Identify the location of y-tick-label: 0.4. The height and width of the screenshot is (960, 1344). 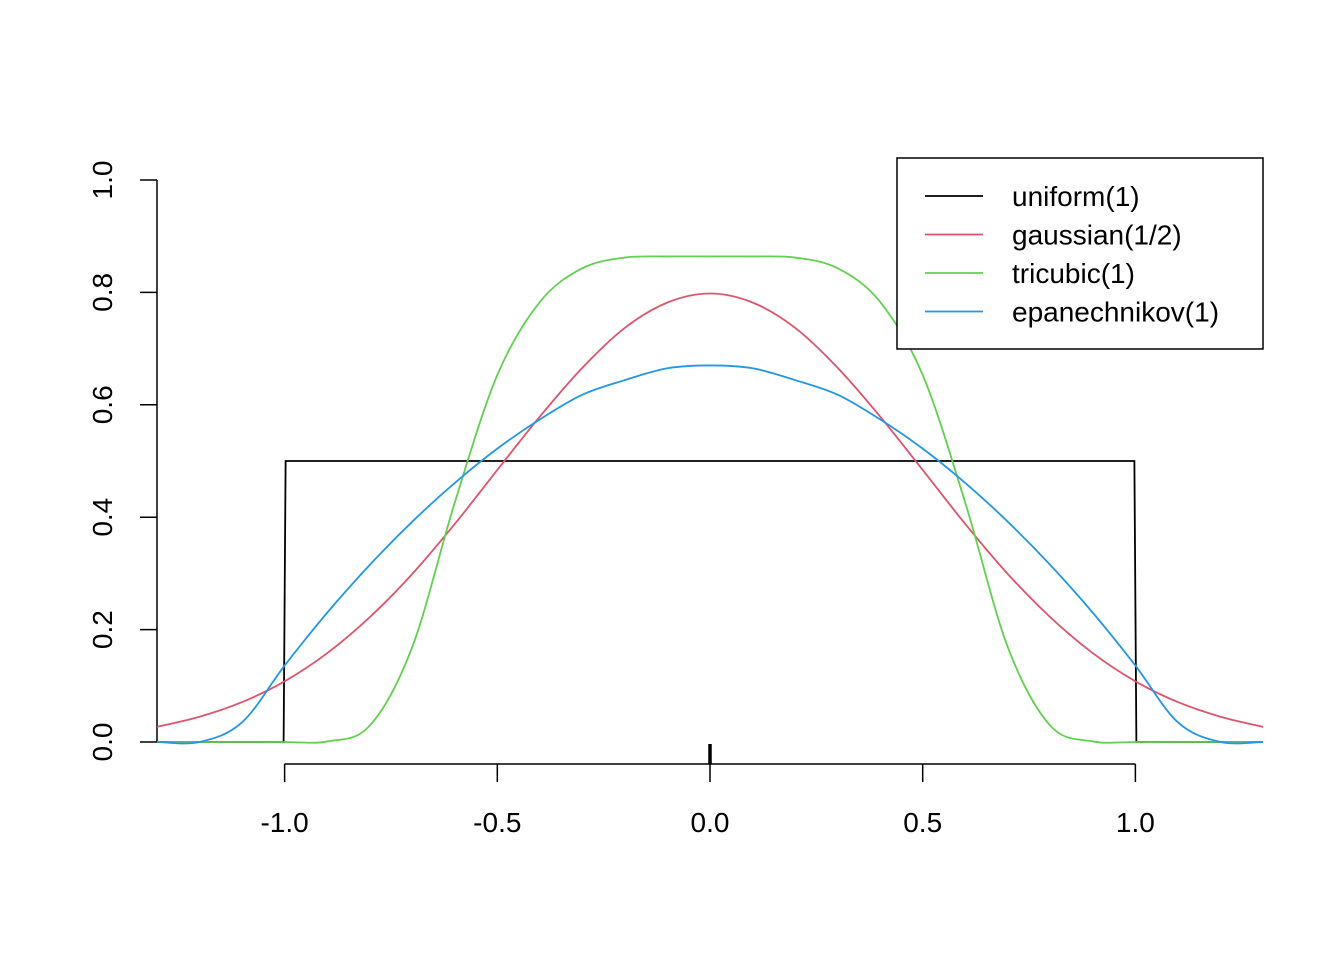
(102, 517).